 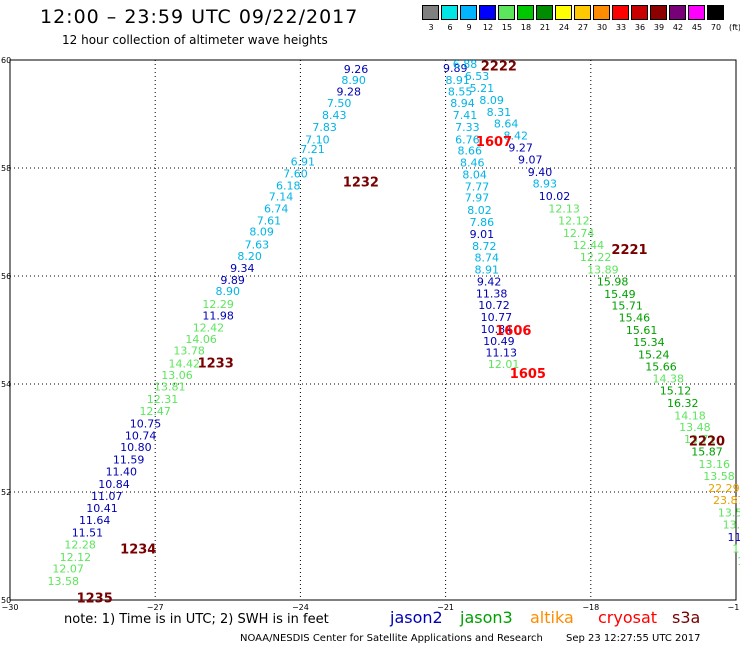 I want to click on wave-height-value: 13.51, so click(x=729, y=513).